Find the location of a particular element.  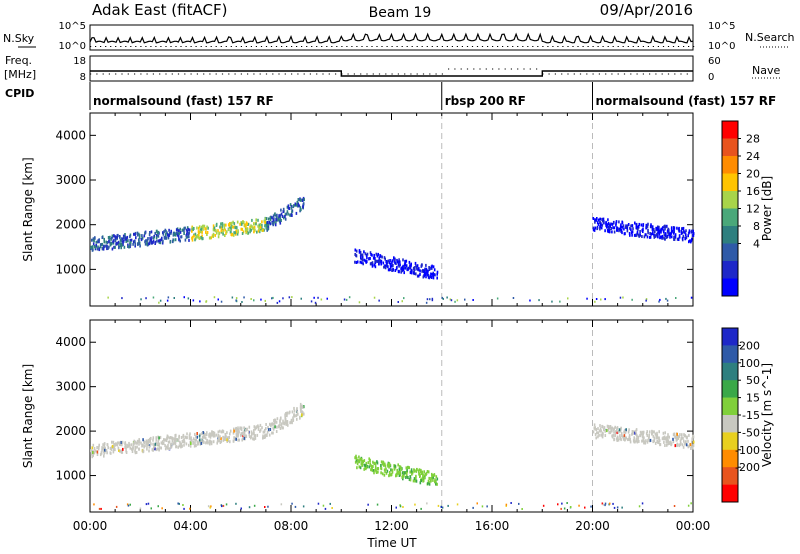

velocity_panel-ylabel: Slant Range [km] is located at coordinates (28, 416).